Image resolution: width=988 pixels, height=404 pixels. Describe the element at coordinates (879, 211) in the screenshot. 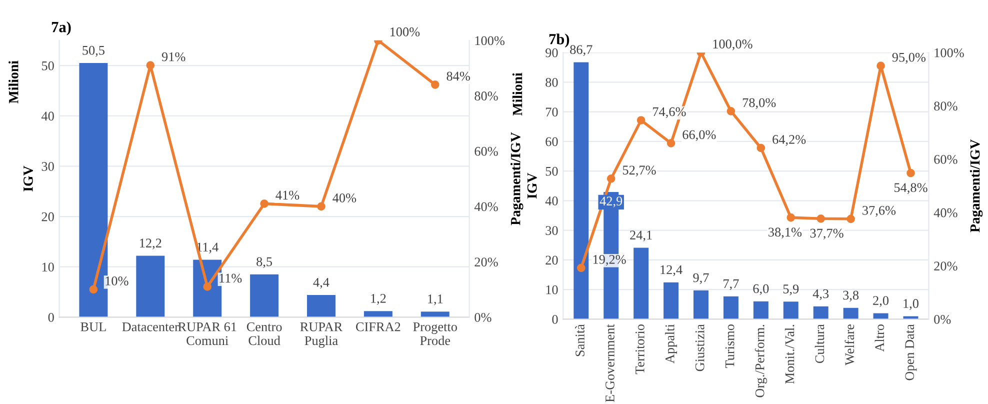

I see `data-label: 37,6%` at that location.